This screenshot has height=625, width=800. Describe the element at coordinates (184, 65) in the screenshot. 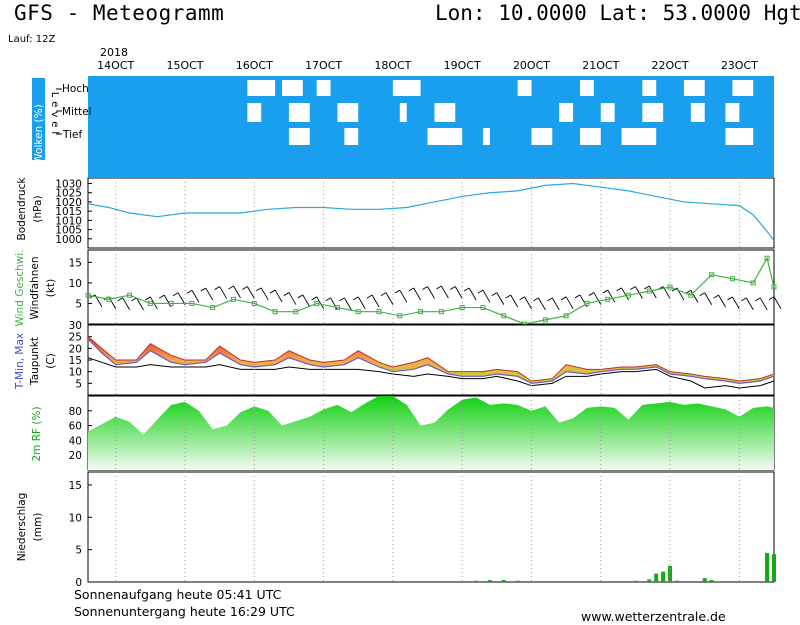

I see `x-tick-label-top: 15OCT` at that location.